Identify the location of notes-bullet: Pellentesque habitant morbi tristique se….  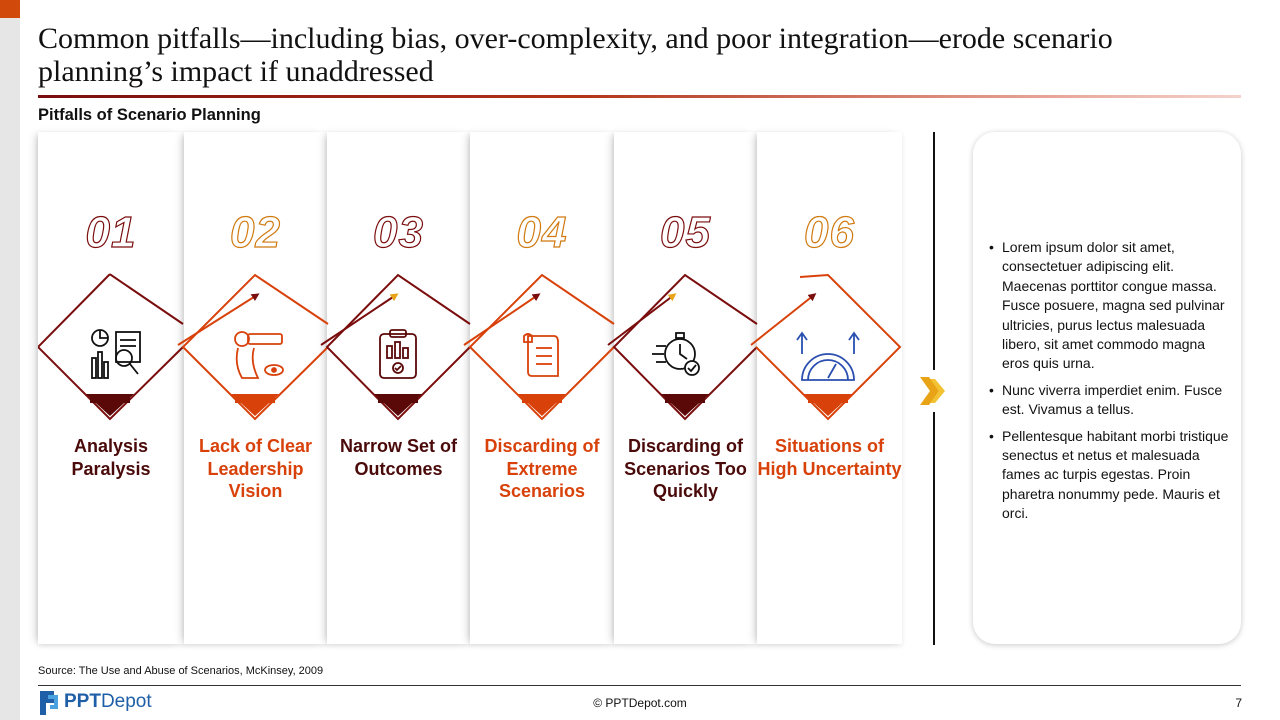
(1108, 475).